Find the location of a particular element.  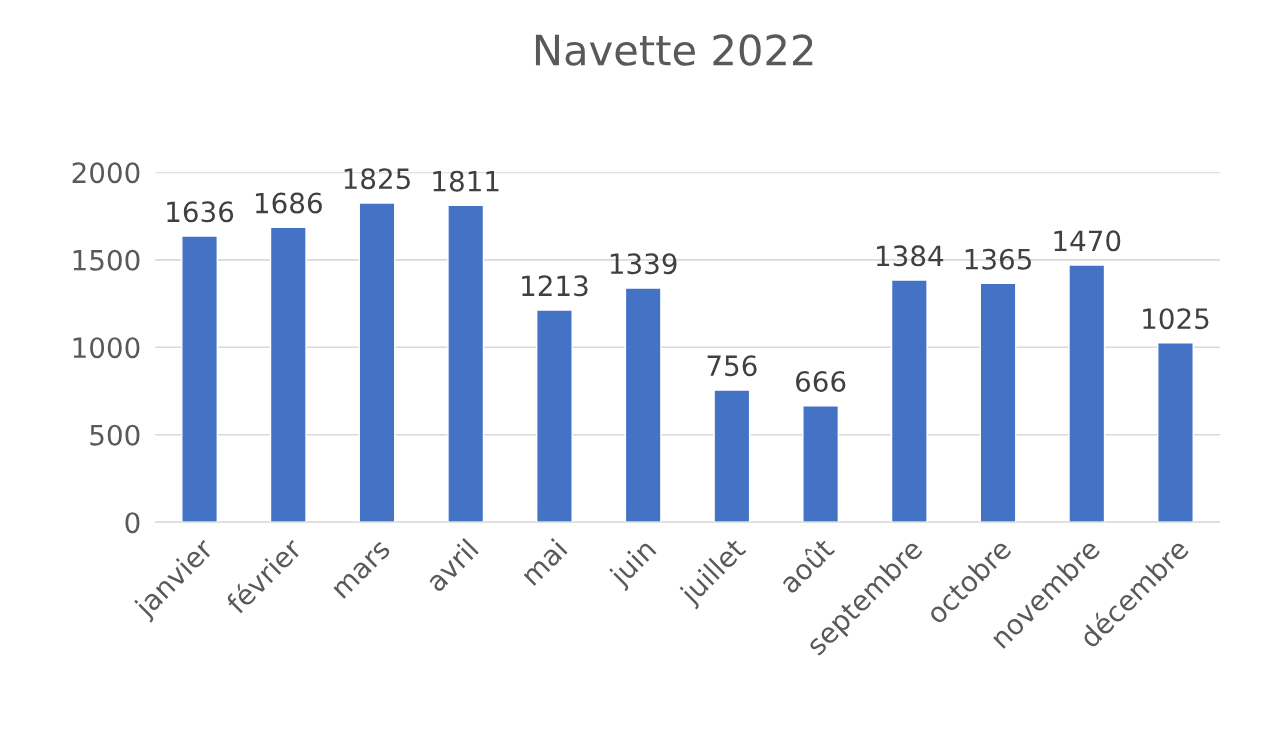

data-label: 1365 is located at coordinates (998, 259).